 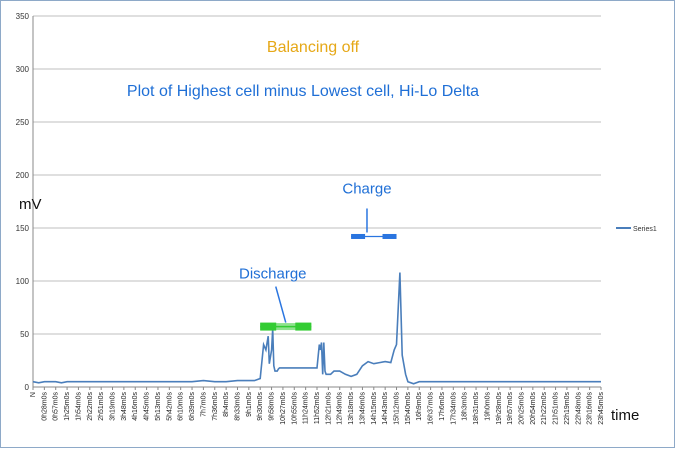 I want to click on x-tick-label-33: 15h40m0s, so click(x=408, y=408).